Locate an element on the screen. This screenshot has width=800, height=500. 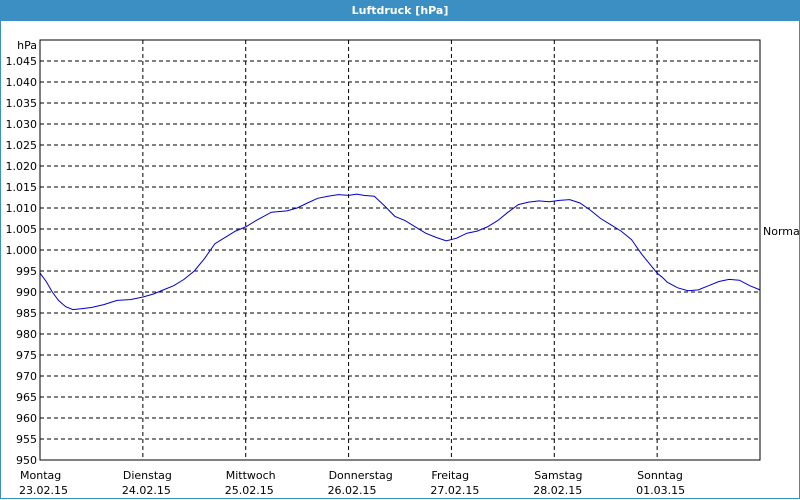
y-tick-label: 1.040 is located at coordinates (22, 82).